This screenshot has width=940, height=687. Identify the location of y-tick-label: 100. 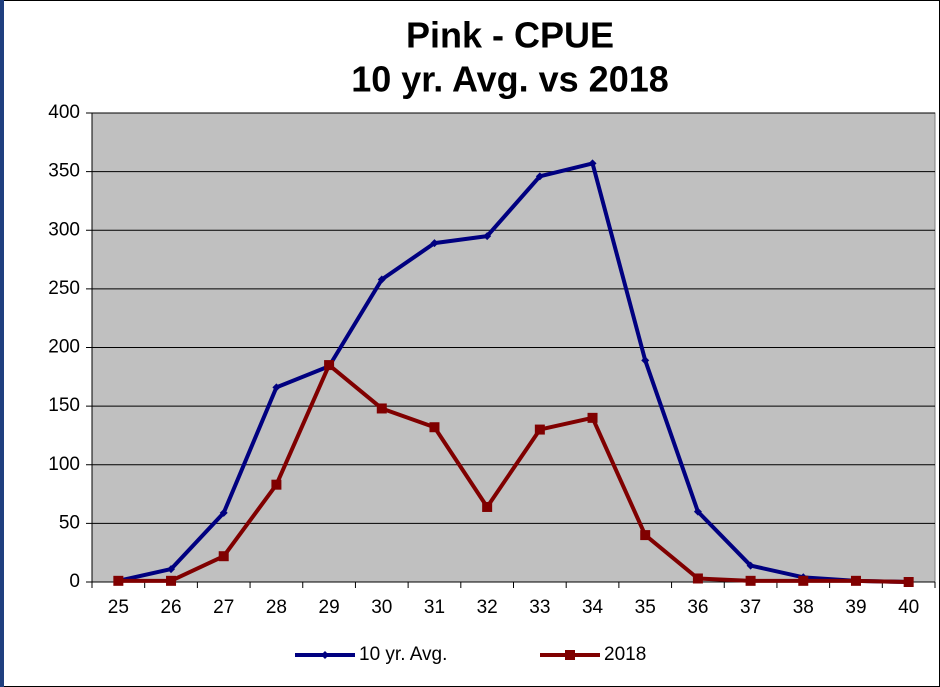
(64, 464).